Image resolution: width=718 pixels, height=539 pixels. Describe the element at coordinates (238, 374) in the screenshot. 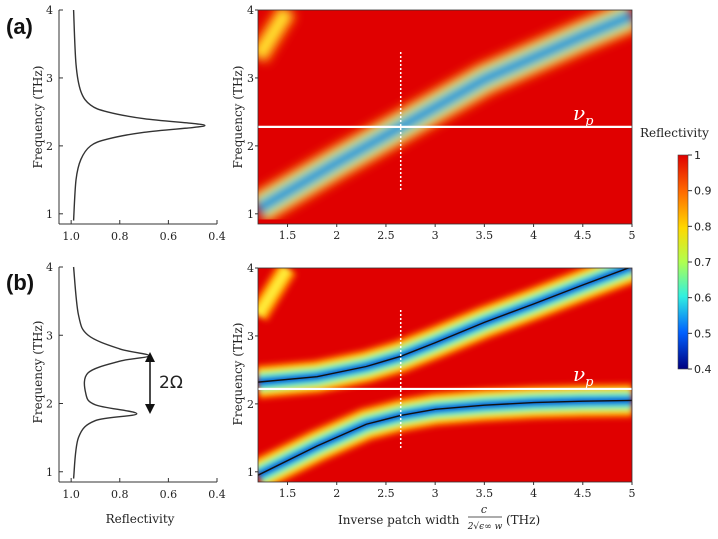

I see `ylabel-right-b: Frequency (THz)` at that location.